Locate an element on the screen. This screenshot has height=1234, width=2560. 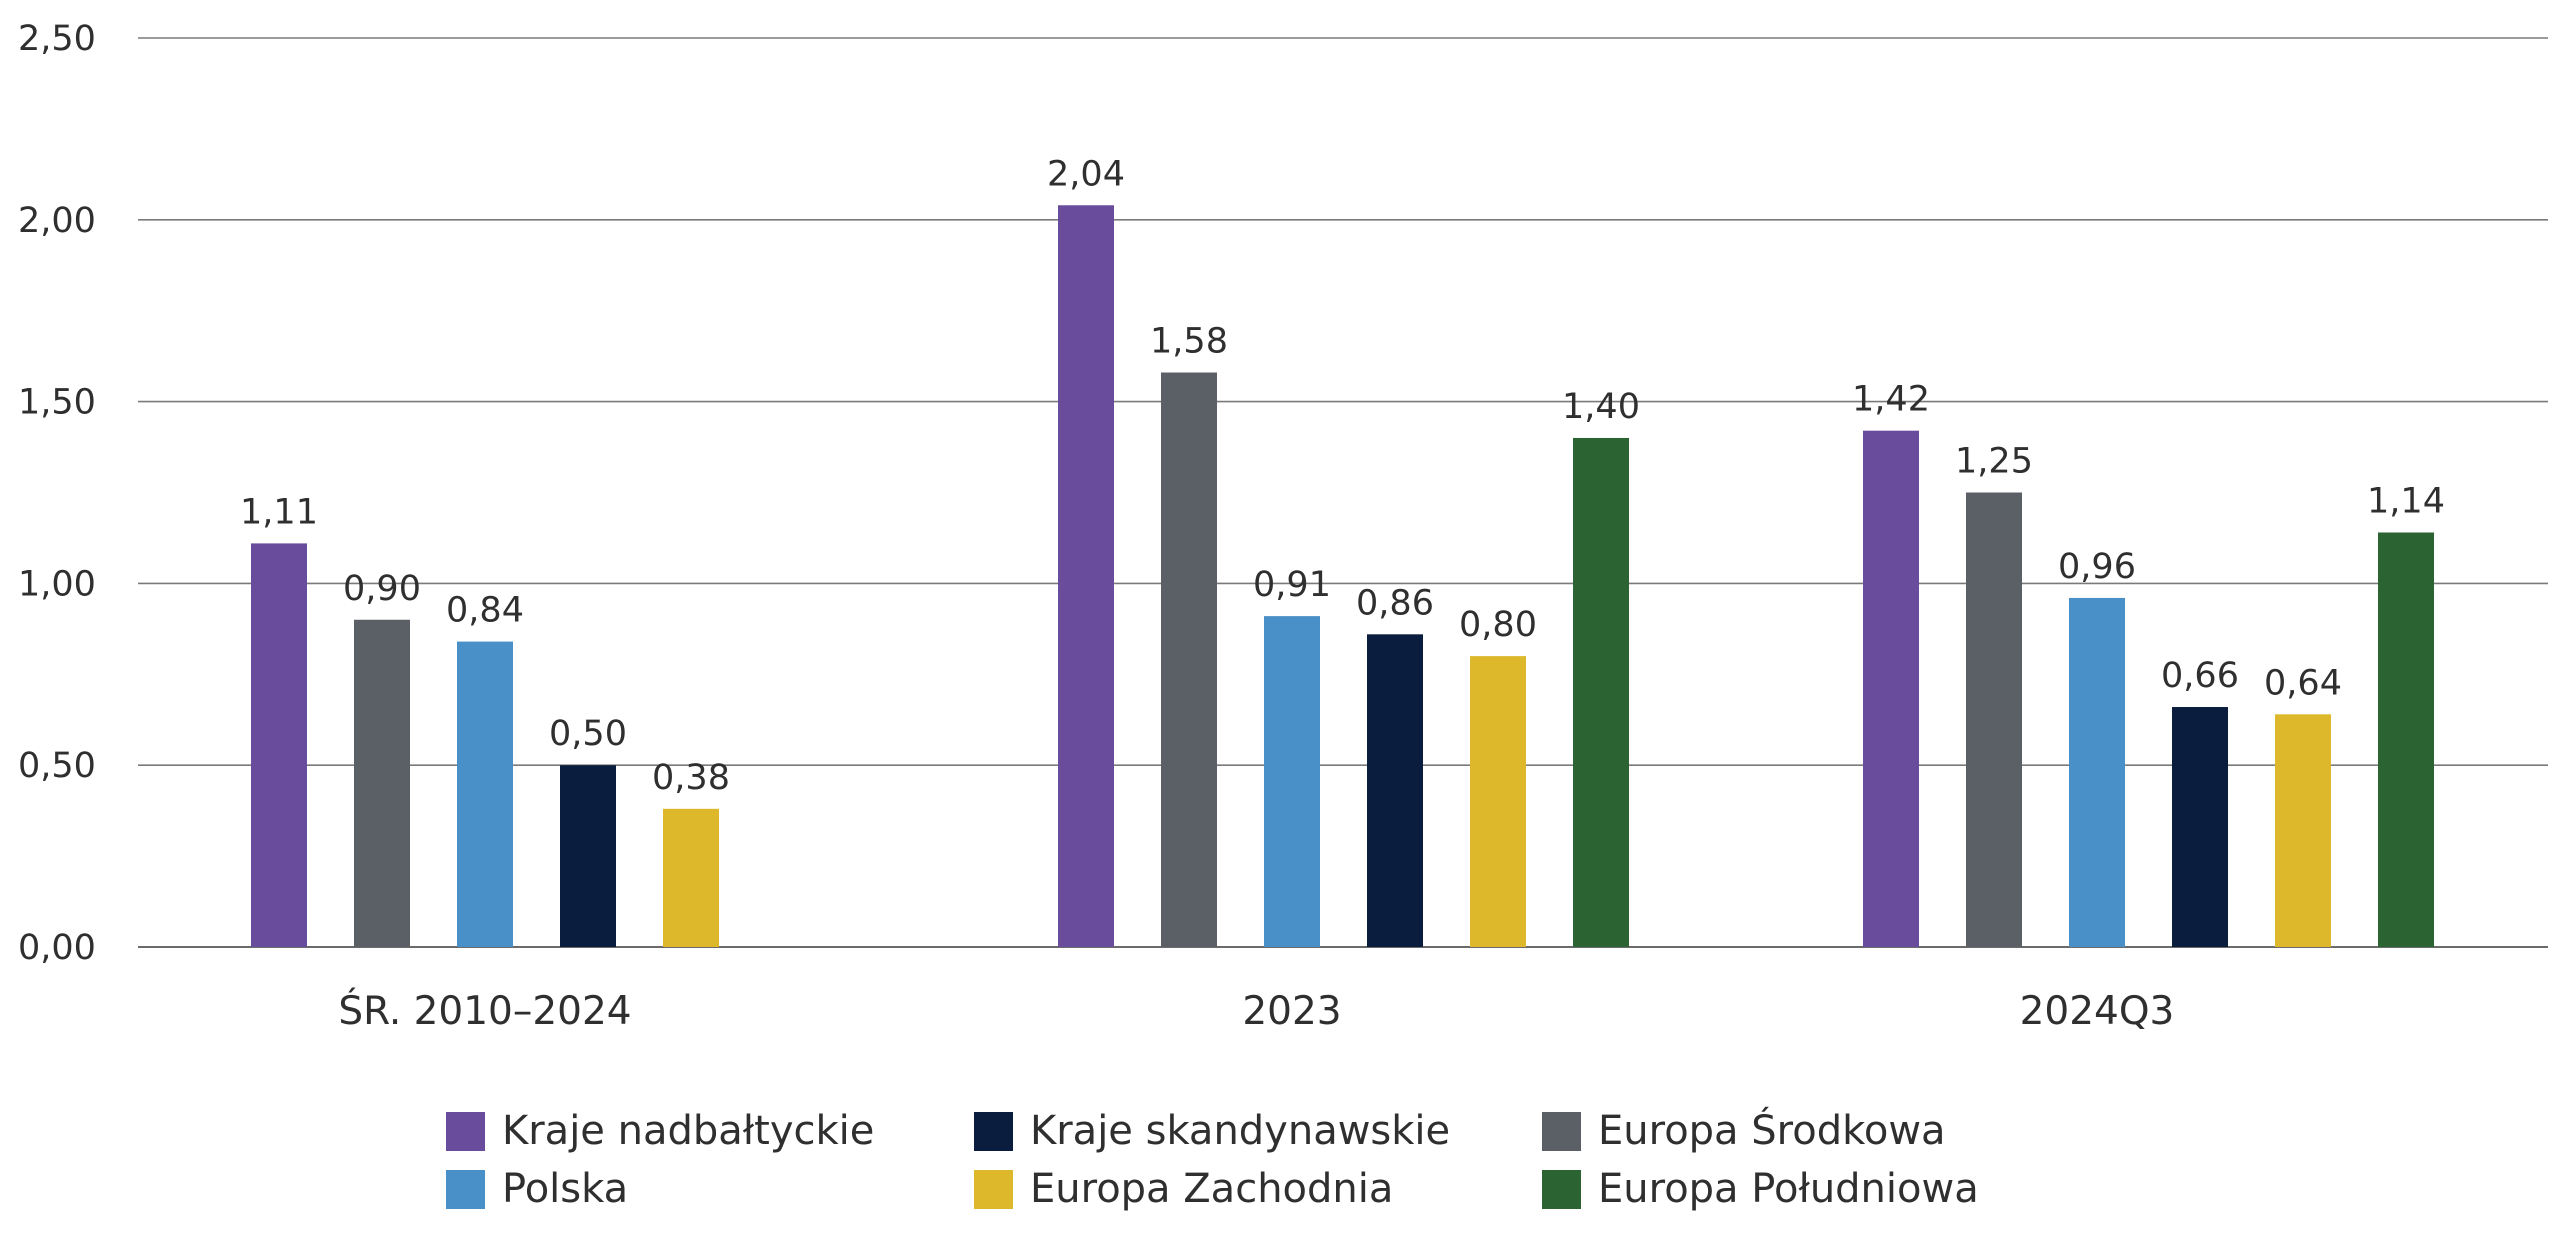
legend-item: Europa Środkowa is located at coordinates (1744, 1130).